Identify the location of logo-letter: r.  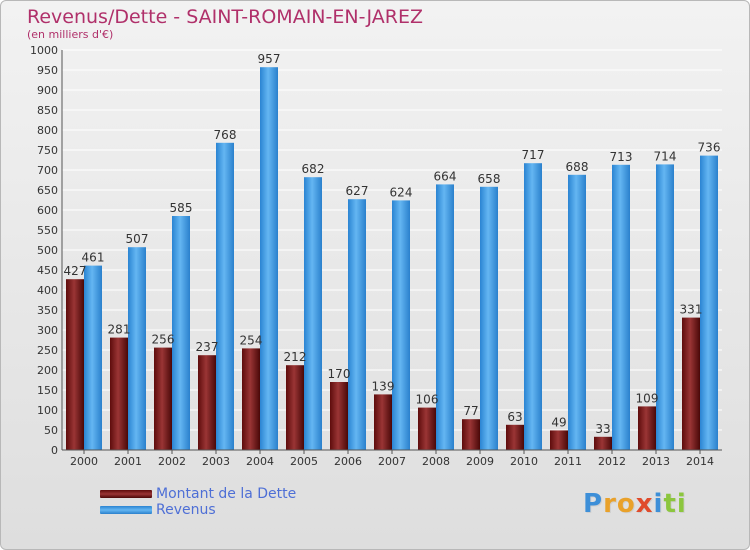
(610, 504).